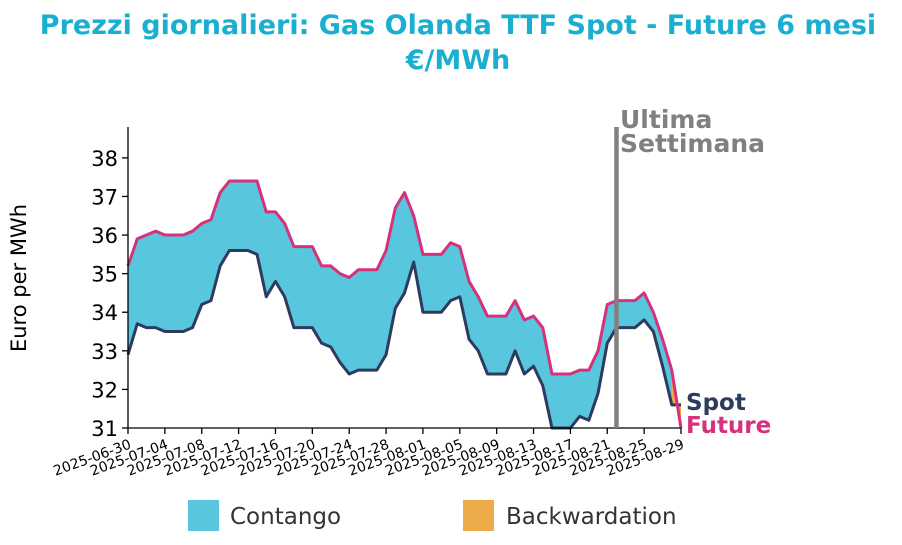 This screenshot has width=902, height=545. What do you see at coordinates (104, 236) in the screenshot?
I see `y-tick-label: 36` at bounding box center [104, 236].